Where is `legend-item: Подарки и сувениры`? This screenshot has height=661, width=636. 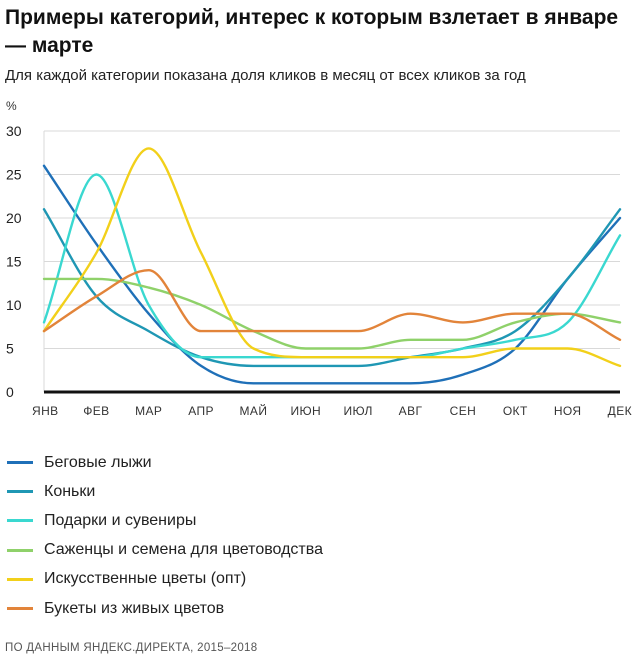 legend-item: Подарки и сувениры is located at coordinates (165, 520).